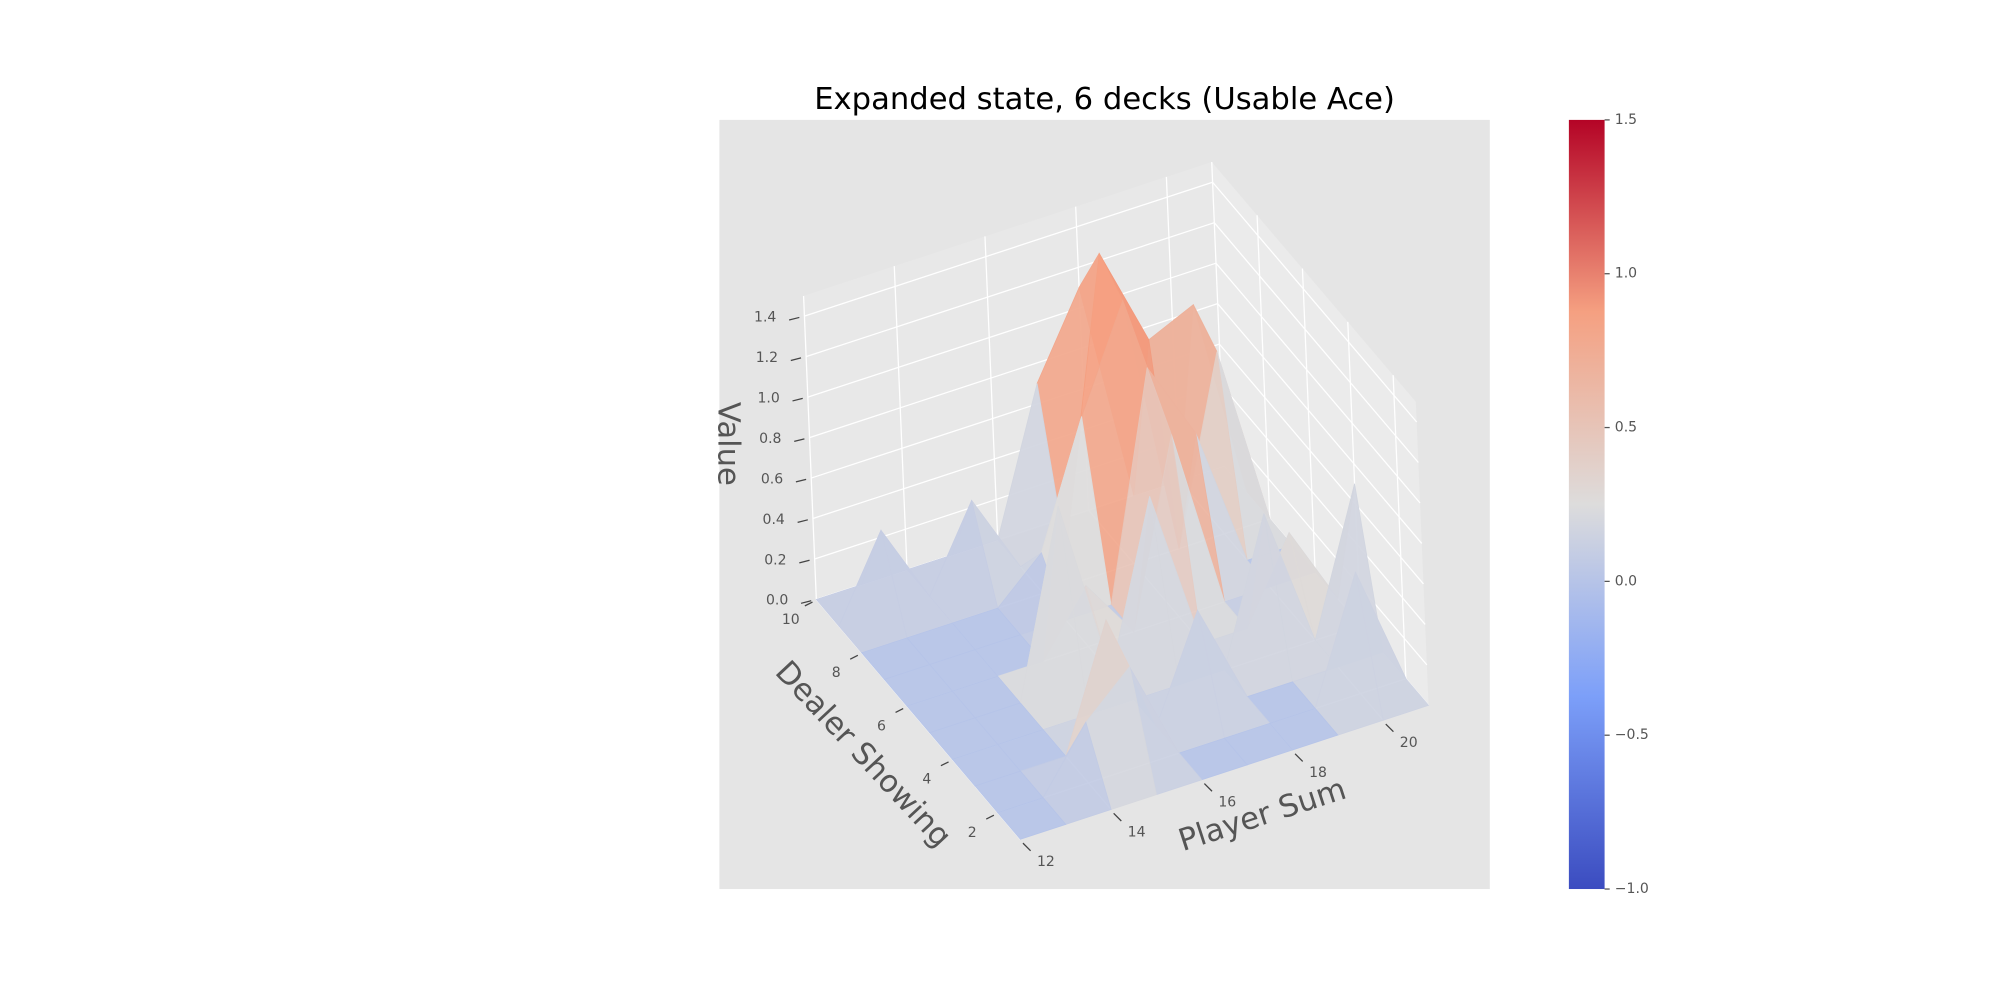 The height and width of the screenshot is (1000, 2000). What do you see at coordinates (1586, 504) in the screenshot?
I see `colorbar` at bounding box center [1586, 504].